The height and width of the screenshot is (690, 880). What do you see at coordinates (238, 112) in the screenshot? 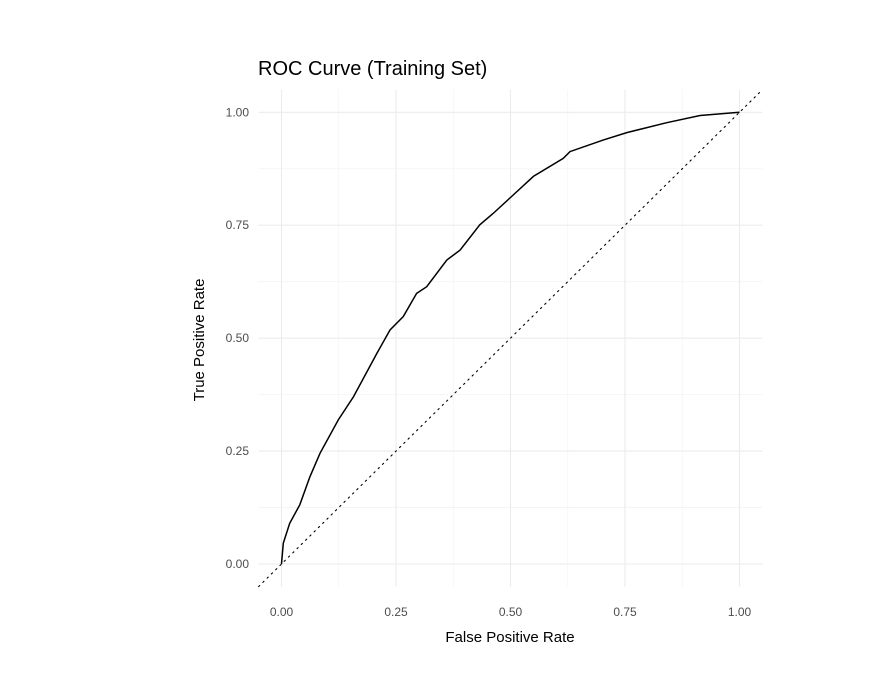
I see `y-tick-label: 1.00` at bounding box center [238, 112].